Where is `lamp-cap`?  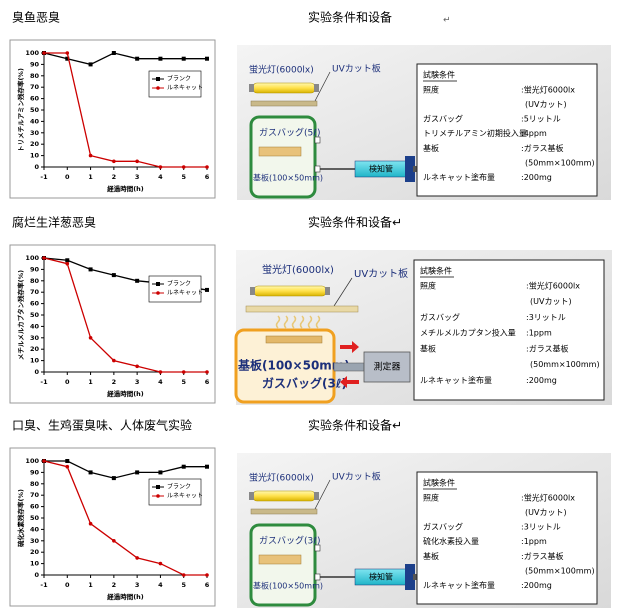 lamp-cap is located at coordinates (252, 291).